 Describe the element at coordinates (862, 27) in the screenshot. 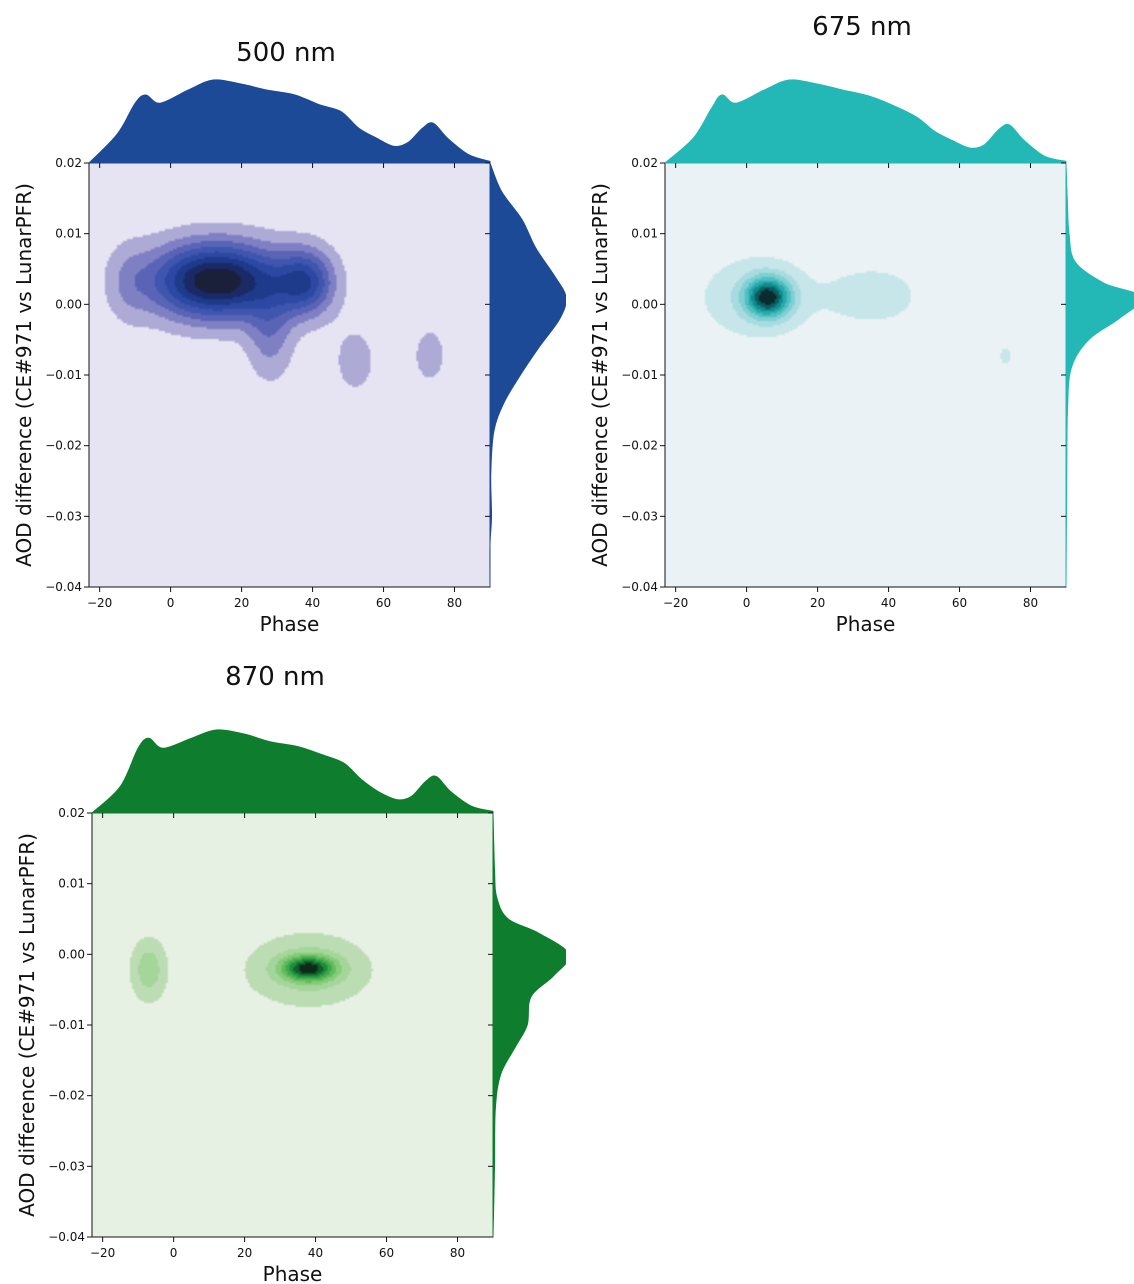

I see `chart-title: 675 nm` at that location.